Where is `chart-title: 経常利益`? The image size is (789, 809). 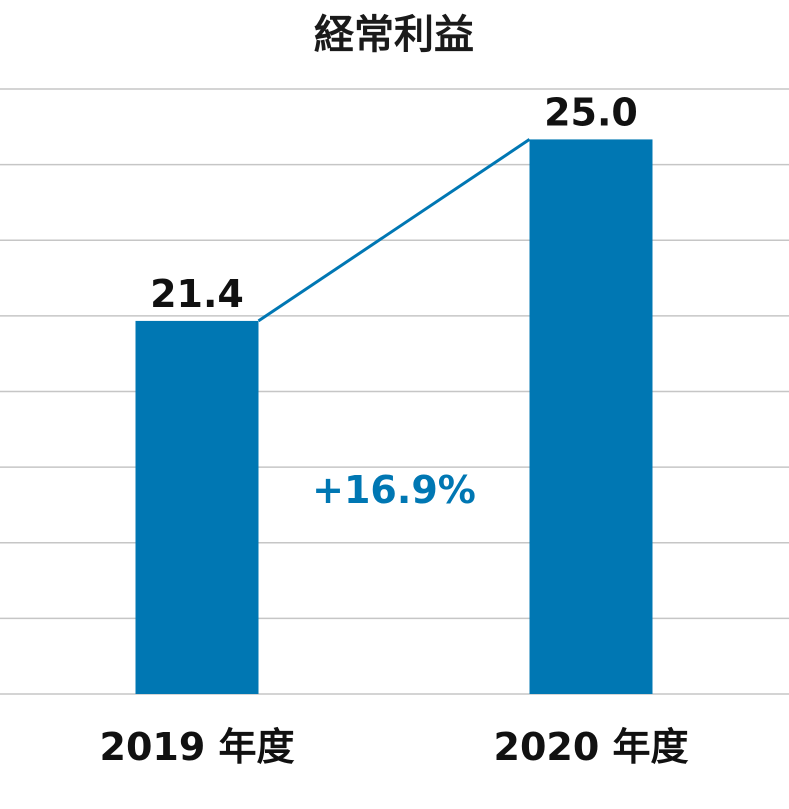 chart-title: 経常利益 is located at coordinates (394, 35).